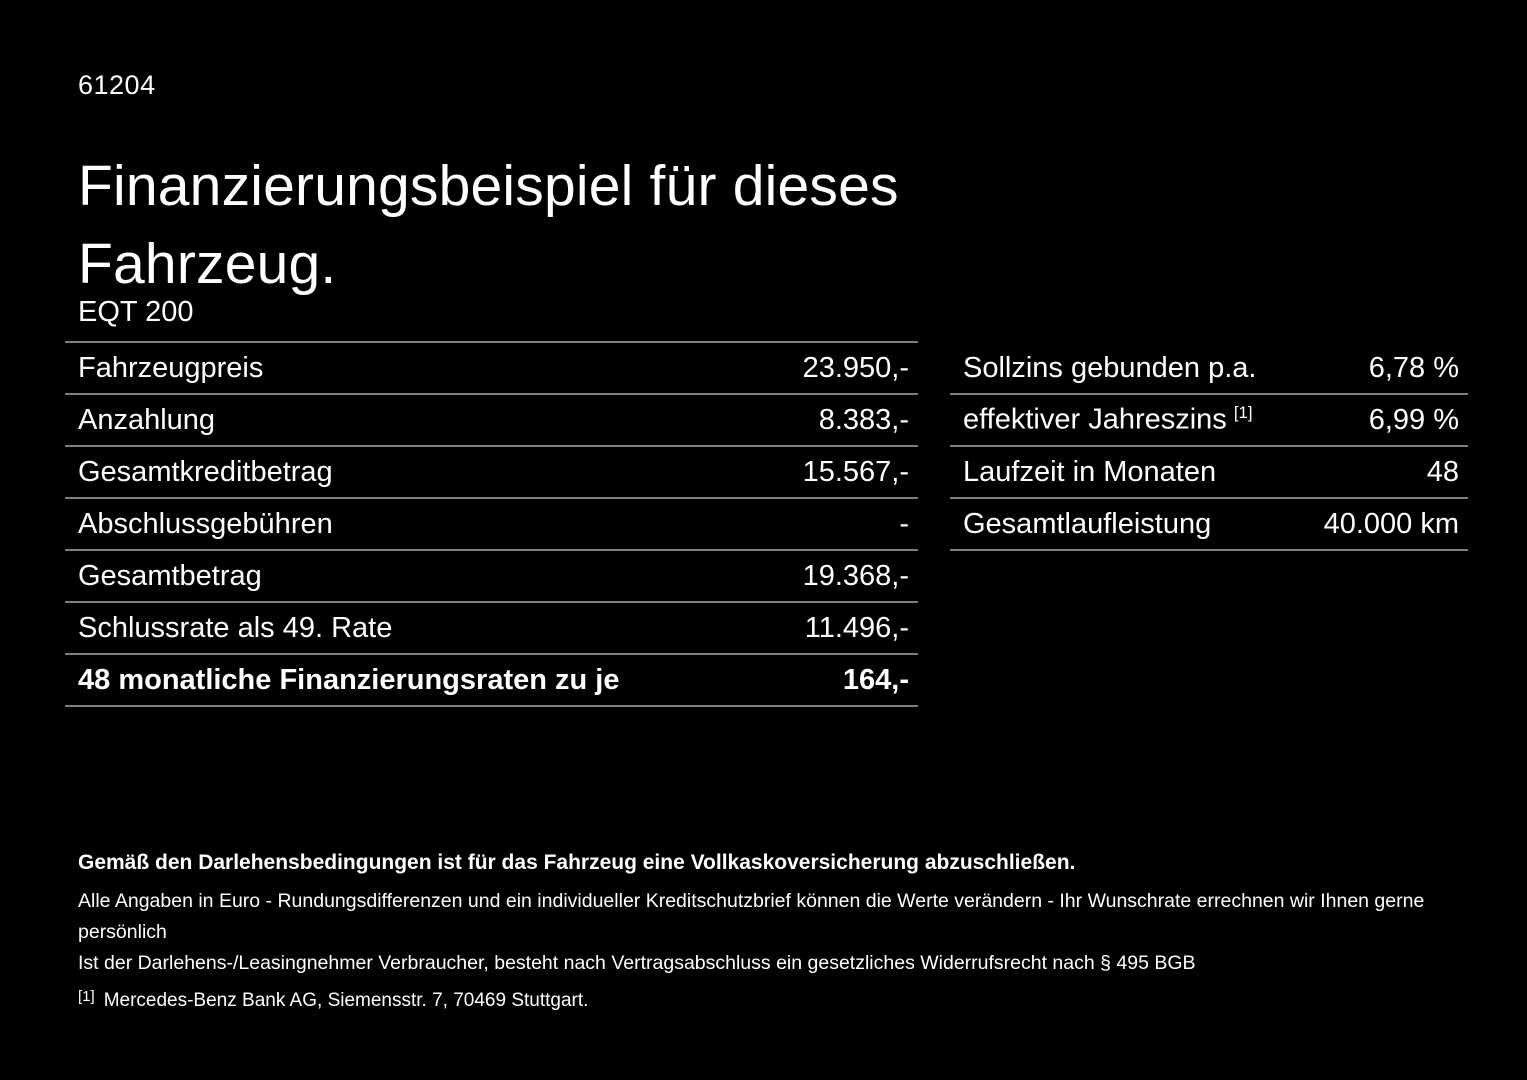  Describe the element at coordinates (1087, 523) in the screenshot. I see `row-label: Gesamtlaufleistung` at that location.